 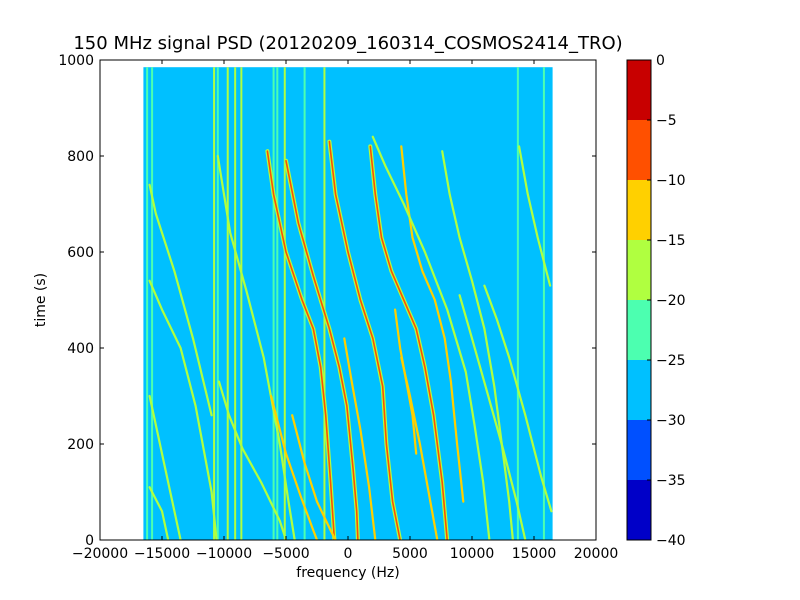 What do you see at coordinates (671, 301) in the screenshot?
I see `colorbar-tick-label: −20` at bounding box center [671, 301].